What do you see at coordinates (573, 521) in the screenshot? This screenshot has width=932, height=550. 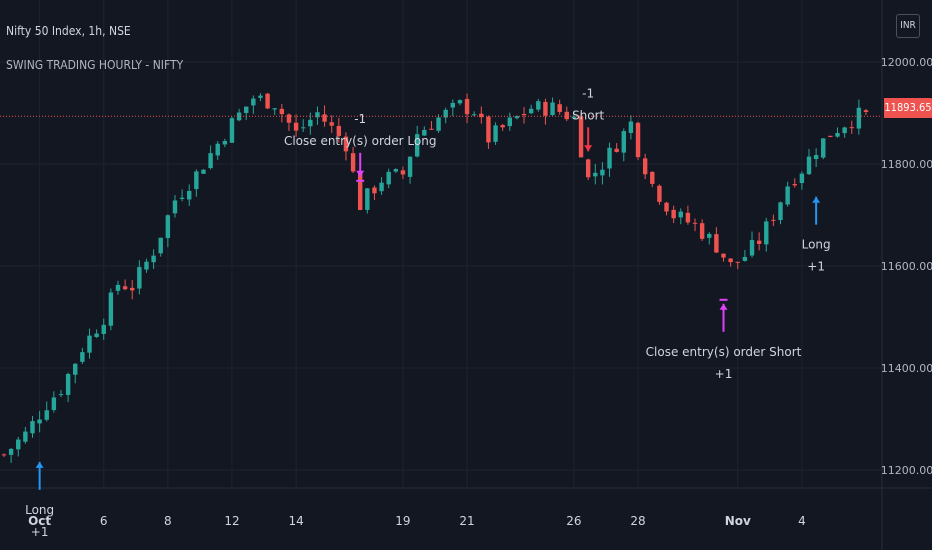 I see `x-tick-label: 26` at bounding box center [573, 521].